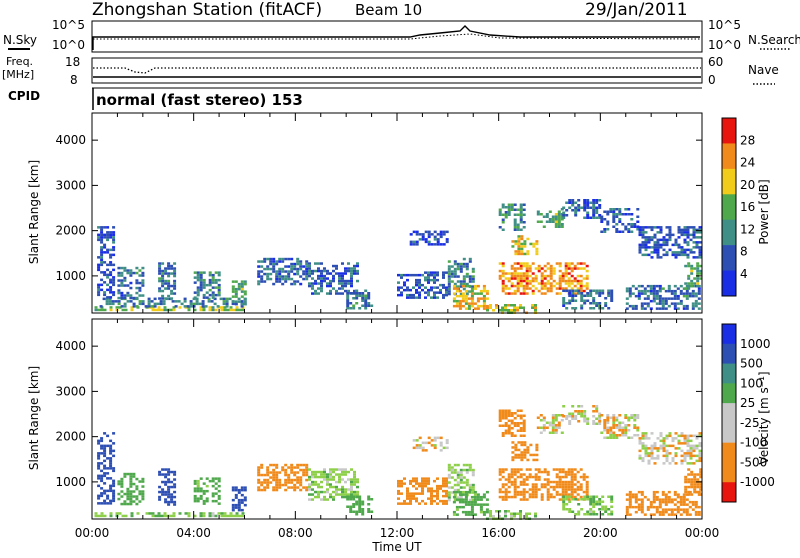 Image resolution: width=800 pixels, height=558 pixels. I want to click on x-tick-label: 20:00, so click(600, 533).